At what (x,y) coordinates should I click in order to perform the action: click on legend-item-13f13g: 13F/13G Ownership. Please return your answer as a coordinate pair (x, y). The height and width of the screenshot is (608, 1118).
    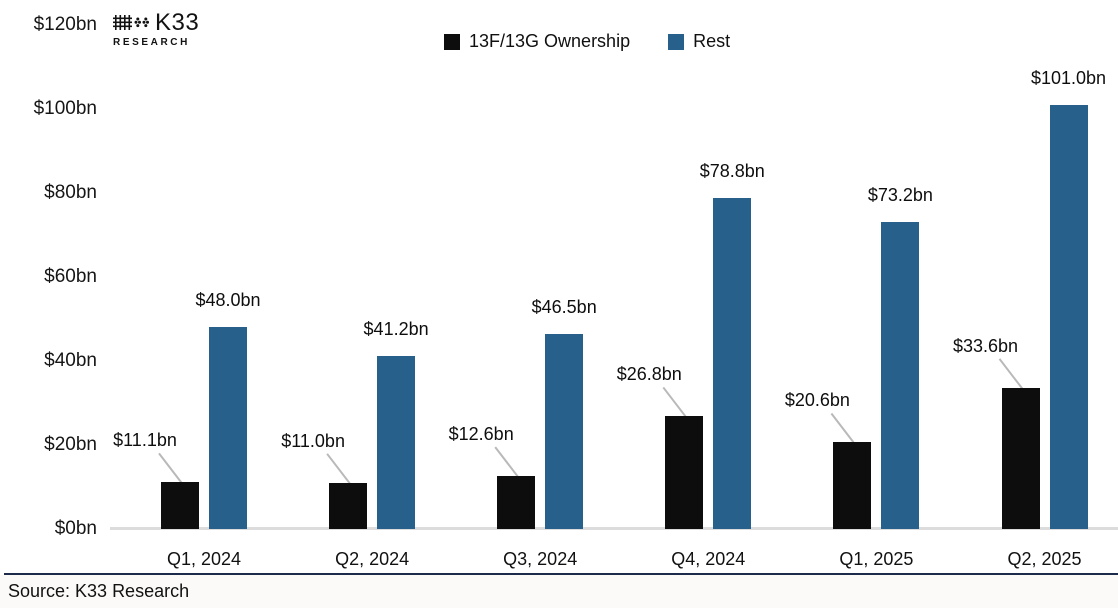
    Looking at the image, I should click on (537, 41).